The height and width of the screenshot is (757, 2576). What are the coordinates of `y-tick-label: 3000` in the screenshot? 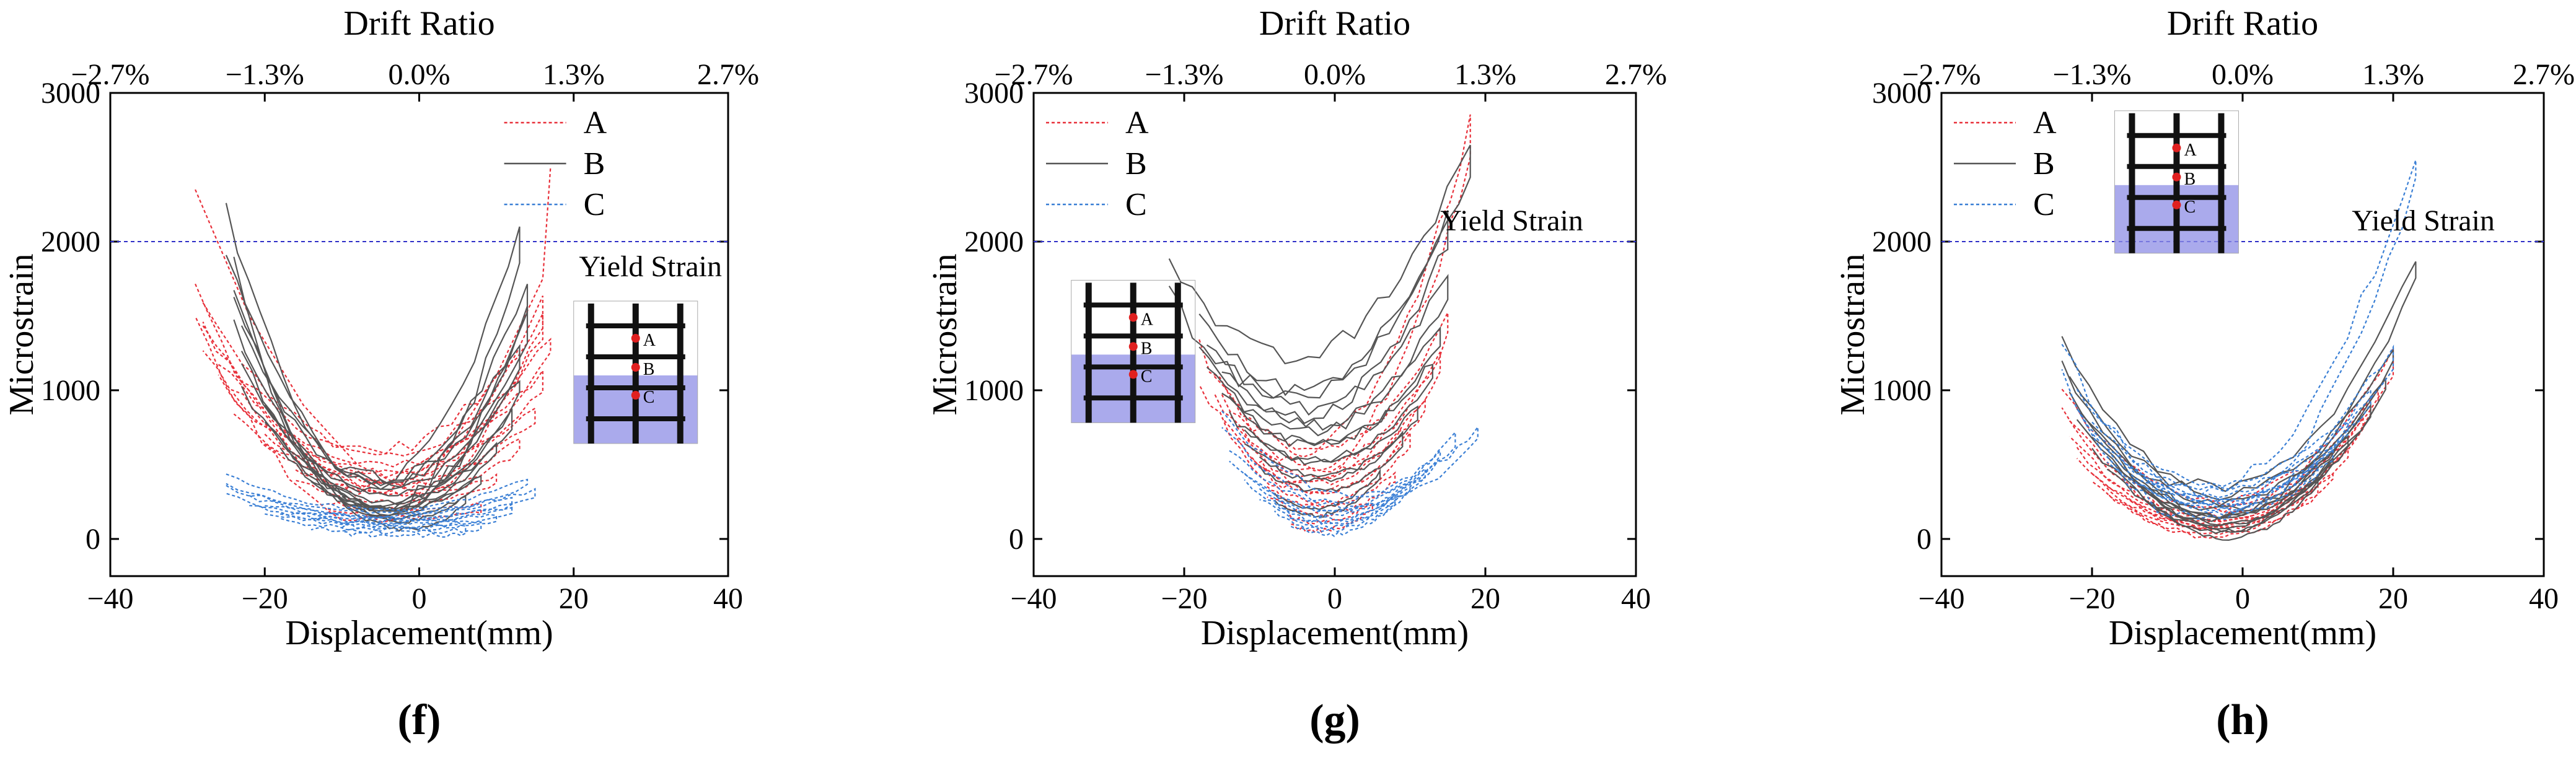 It's located at (1902, 94).